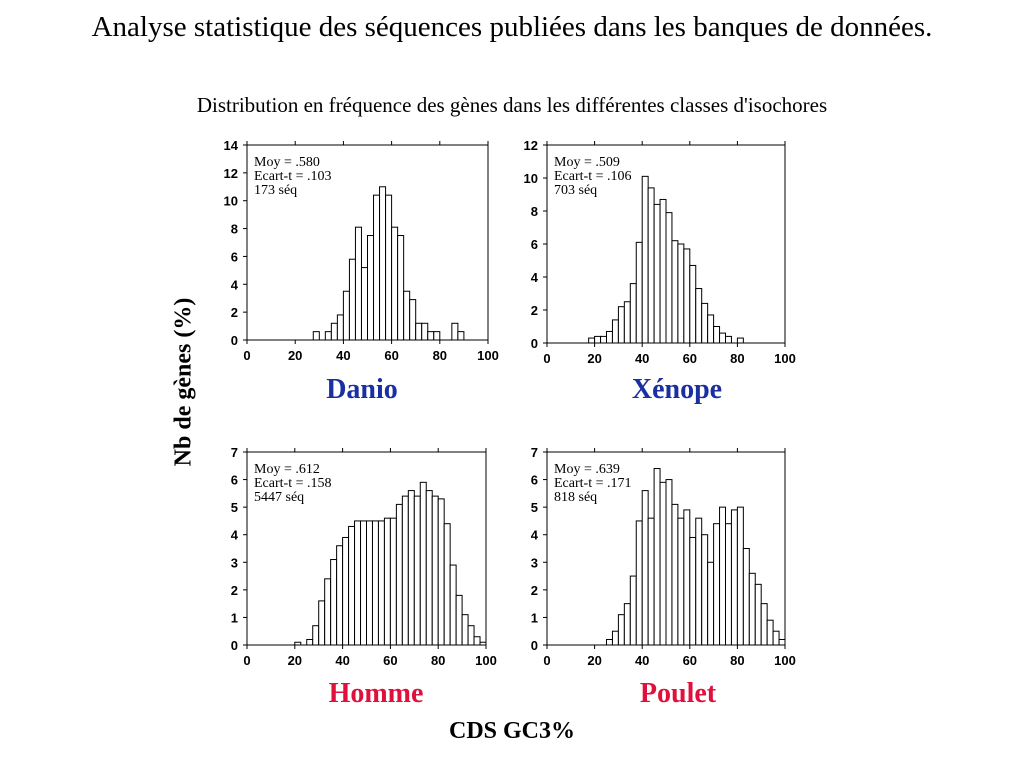 Image resolution: width=1024 pixels, height=768 pixels. I want to click on danio-stats-line: Ecart-t = .103, so click(292, 176).